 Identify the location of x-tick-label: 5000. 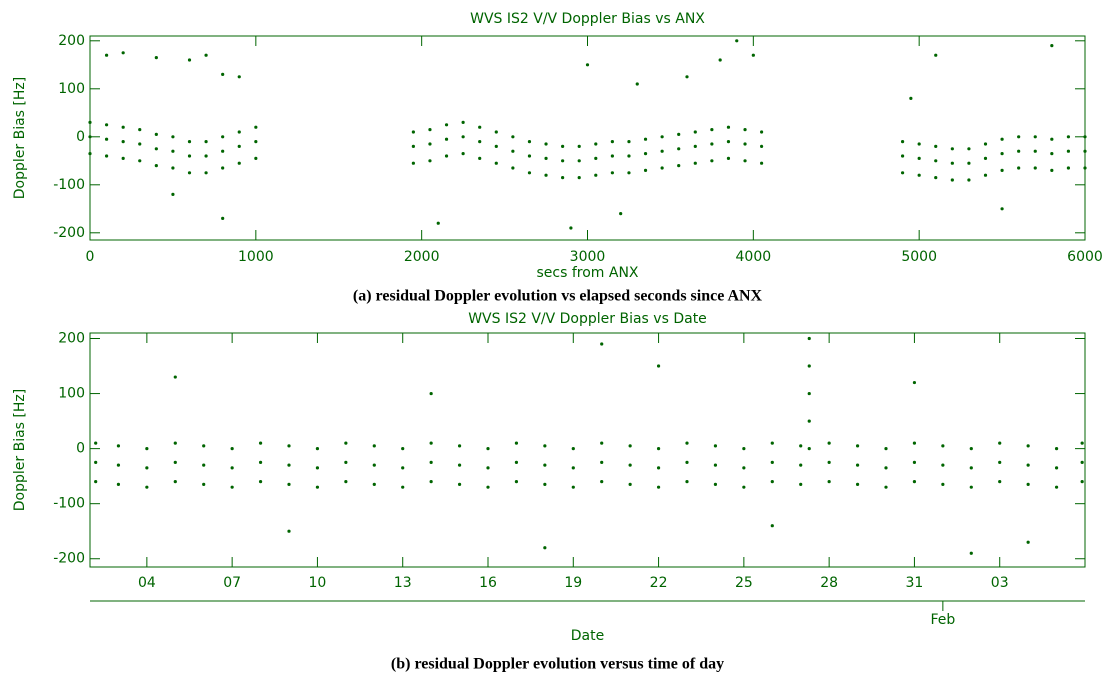
(919, 257).